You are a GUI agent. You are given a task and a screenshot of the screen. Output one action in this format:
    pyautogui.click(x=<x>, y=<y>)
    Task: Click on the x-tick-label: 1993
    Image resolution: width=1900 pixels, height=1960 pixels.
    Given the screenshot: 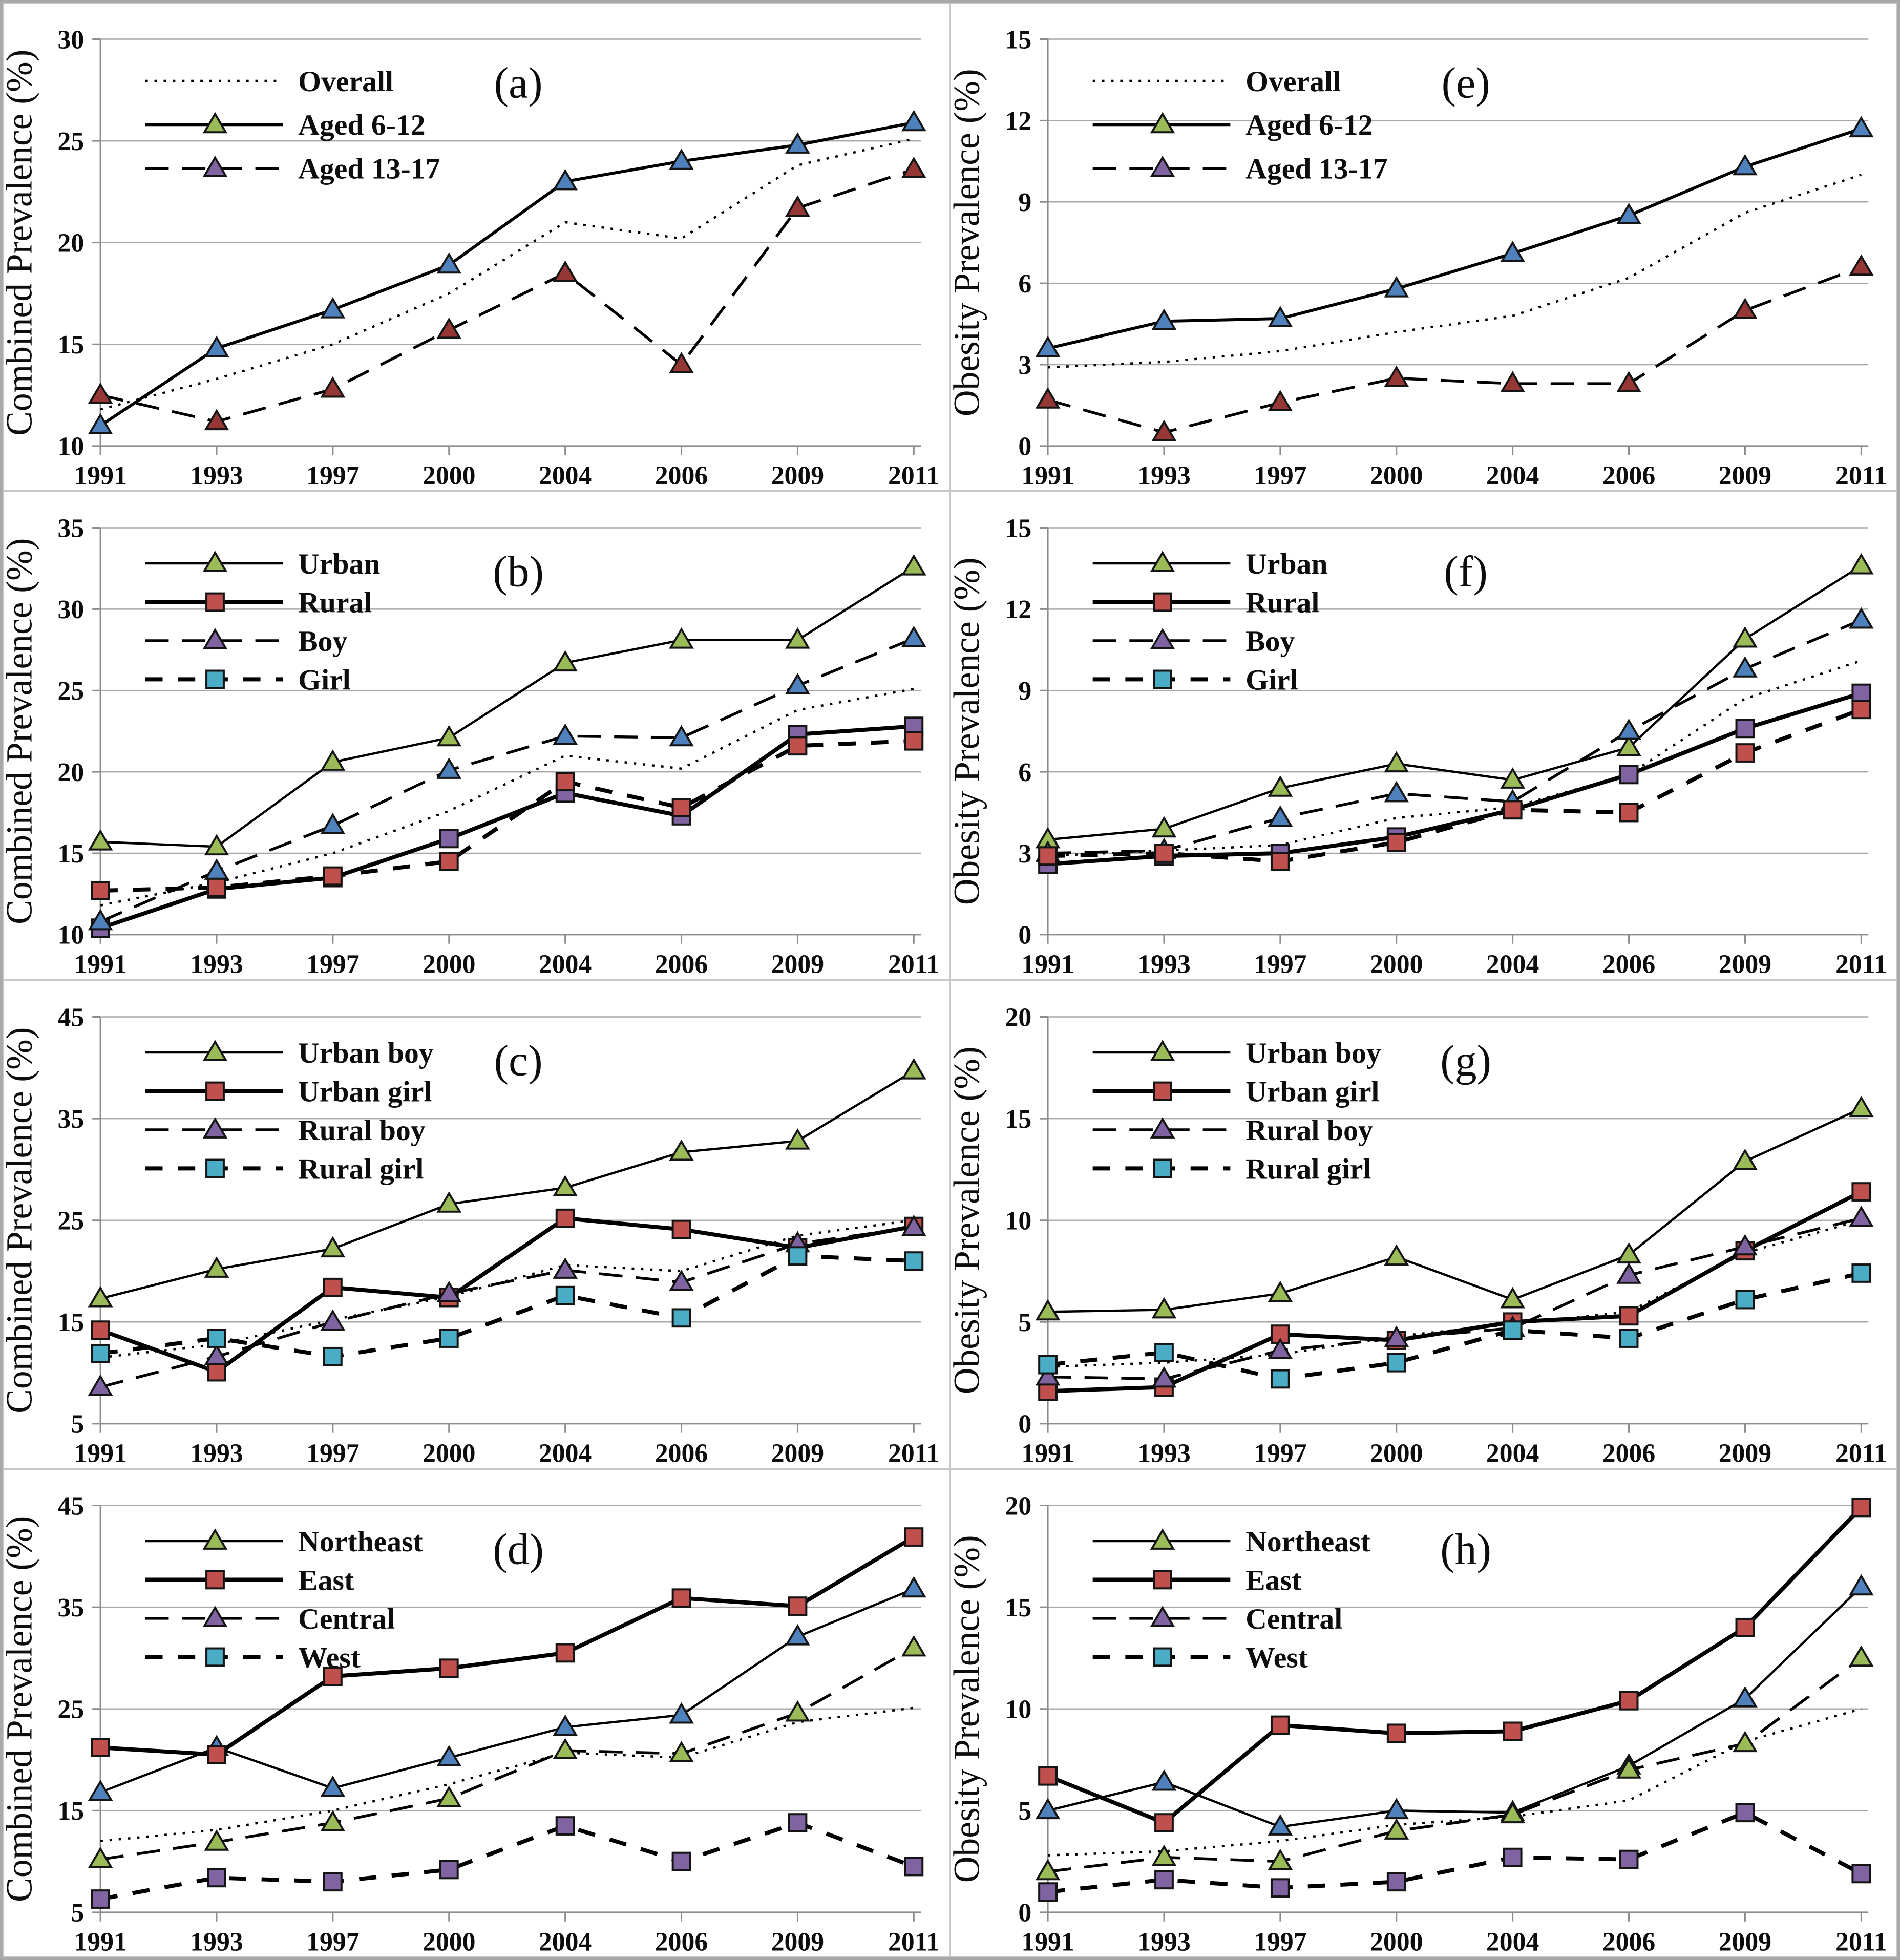 What is the action you would take?
    pyautogui.click(x=217, y=1941)
    